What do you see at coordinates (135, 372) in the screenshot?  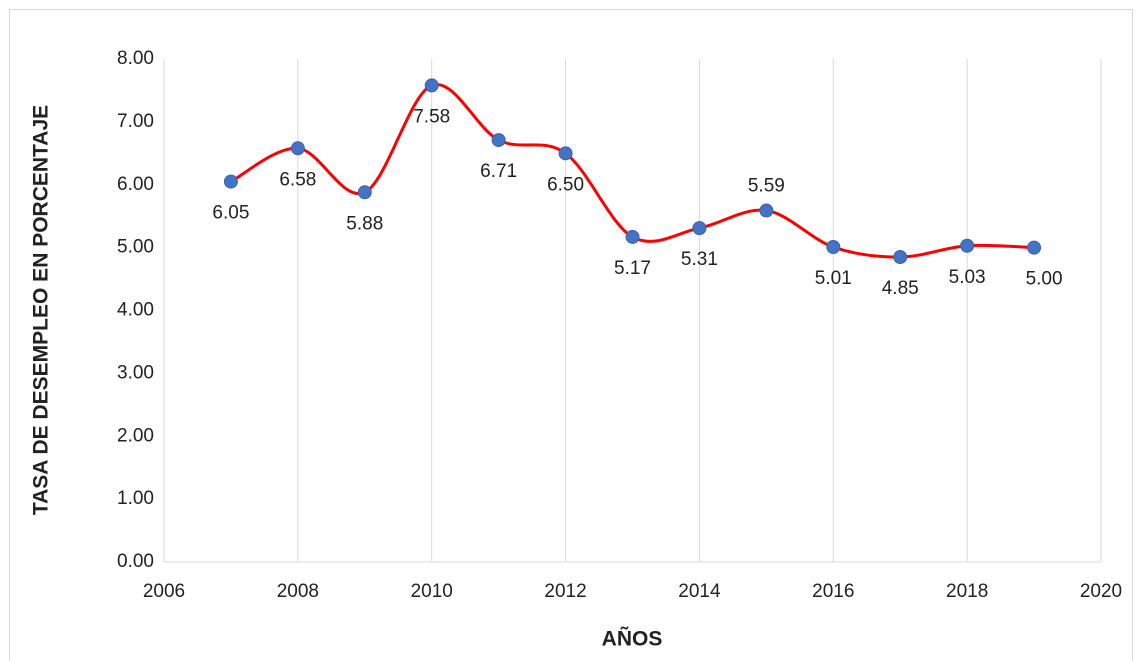 I see `y-tick-label: 3.00` at bounding box center [135, 372].